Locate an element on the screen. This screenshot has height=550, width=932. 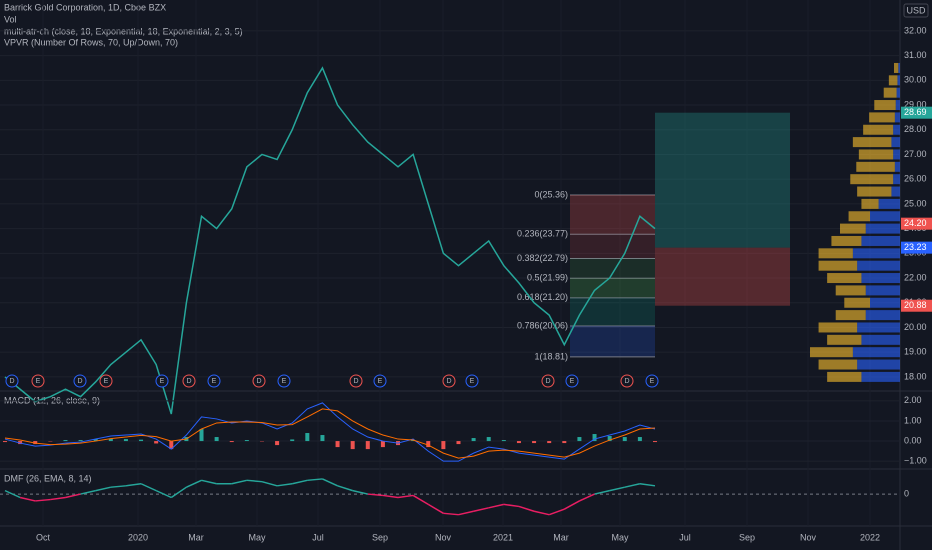
y-tick-label: 25.00 is located at coordinates (915, 203).